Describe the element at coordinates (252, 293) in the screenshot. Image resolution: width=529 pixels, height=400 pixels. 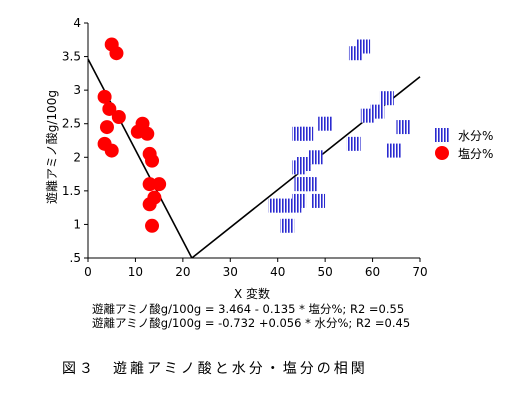
I see `x-axis-label: X 変数` at that location.